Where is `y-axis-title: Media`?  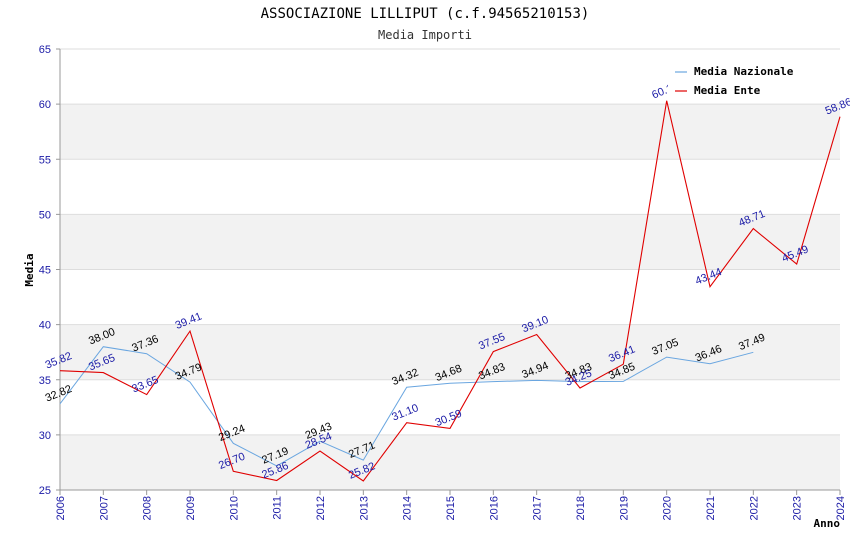 y-axis-title: Media is located at coordinates (29, 269).